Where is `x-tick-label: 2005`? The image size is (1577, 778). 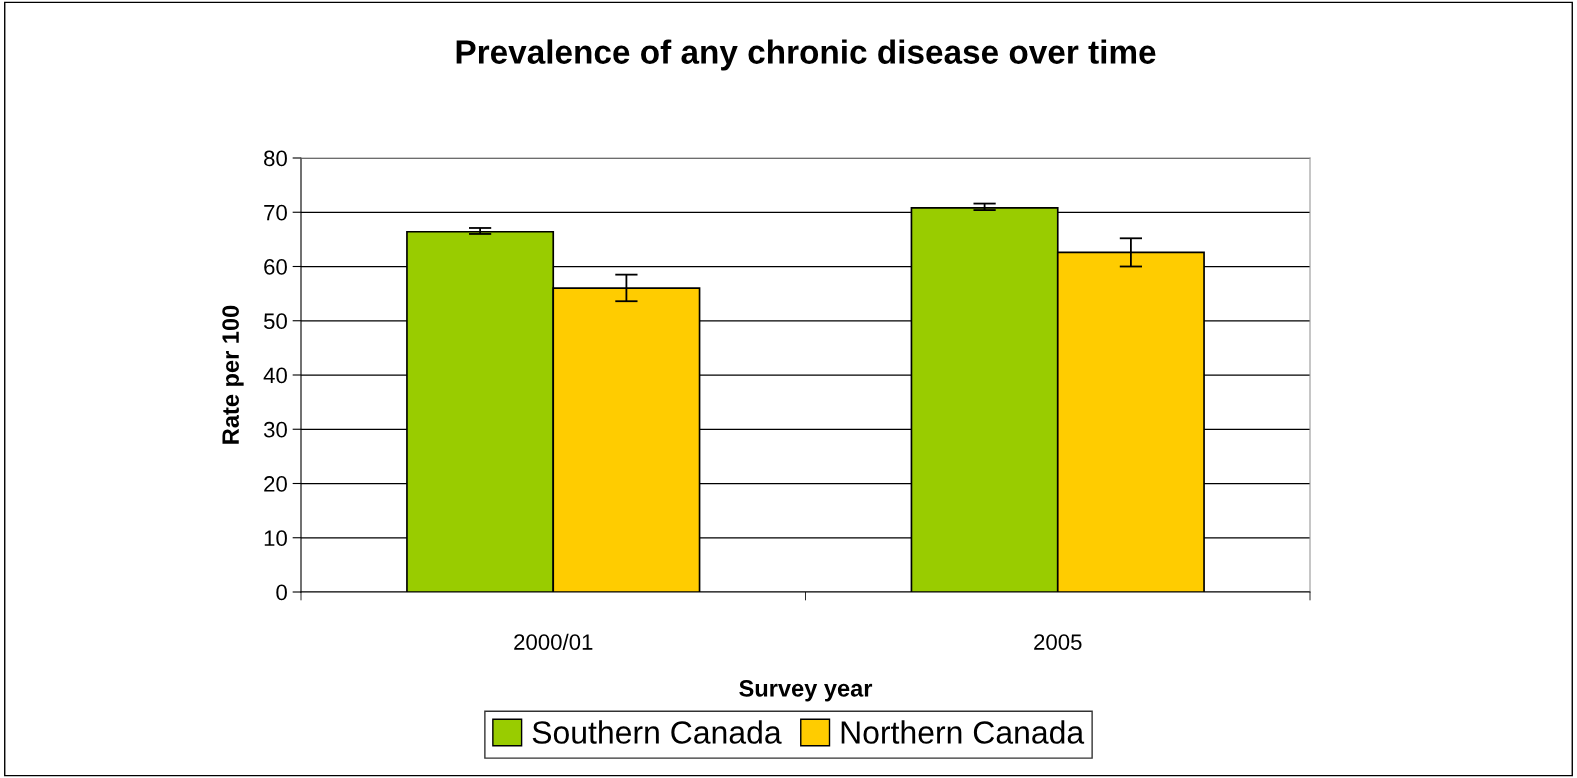 x-tick-label: 2005 is located at coordinates (1058, 642).